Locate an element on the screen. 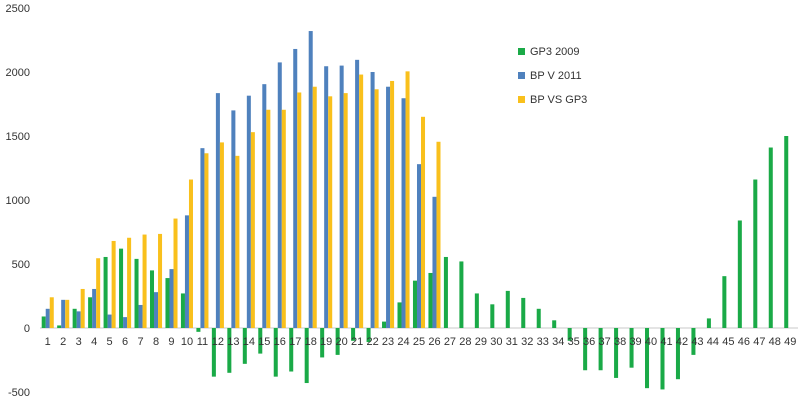 This screenshot has height=403, width=800. x-tick-label: 29 is located at coordinates (481, 342).